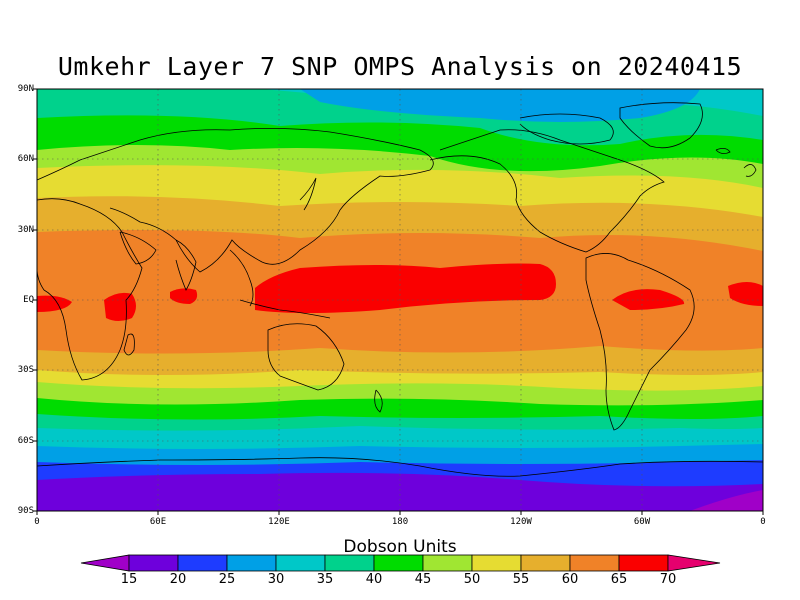 This screenshot has height=600, width=800. What do you see at coordinates (105, 563) in the screenshot?
I see `colorbar-arrow-left` at bounding box center [105, 563].